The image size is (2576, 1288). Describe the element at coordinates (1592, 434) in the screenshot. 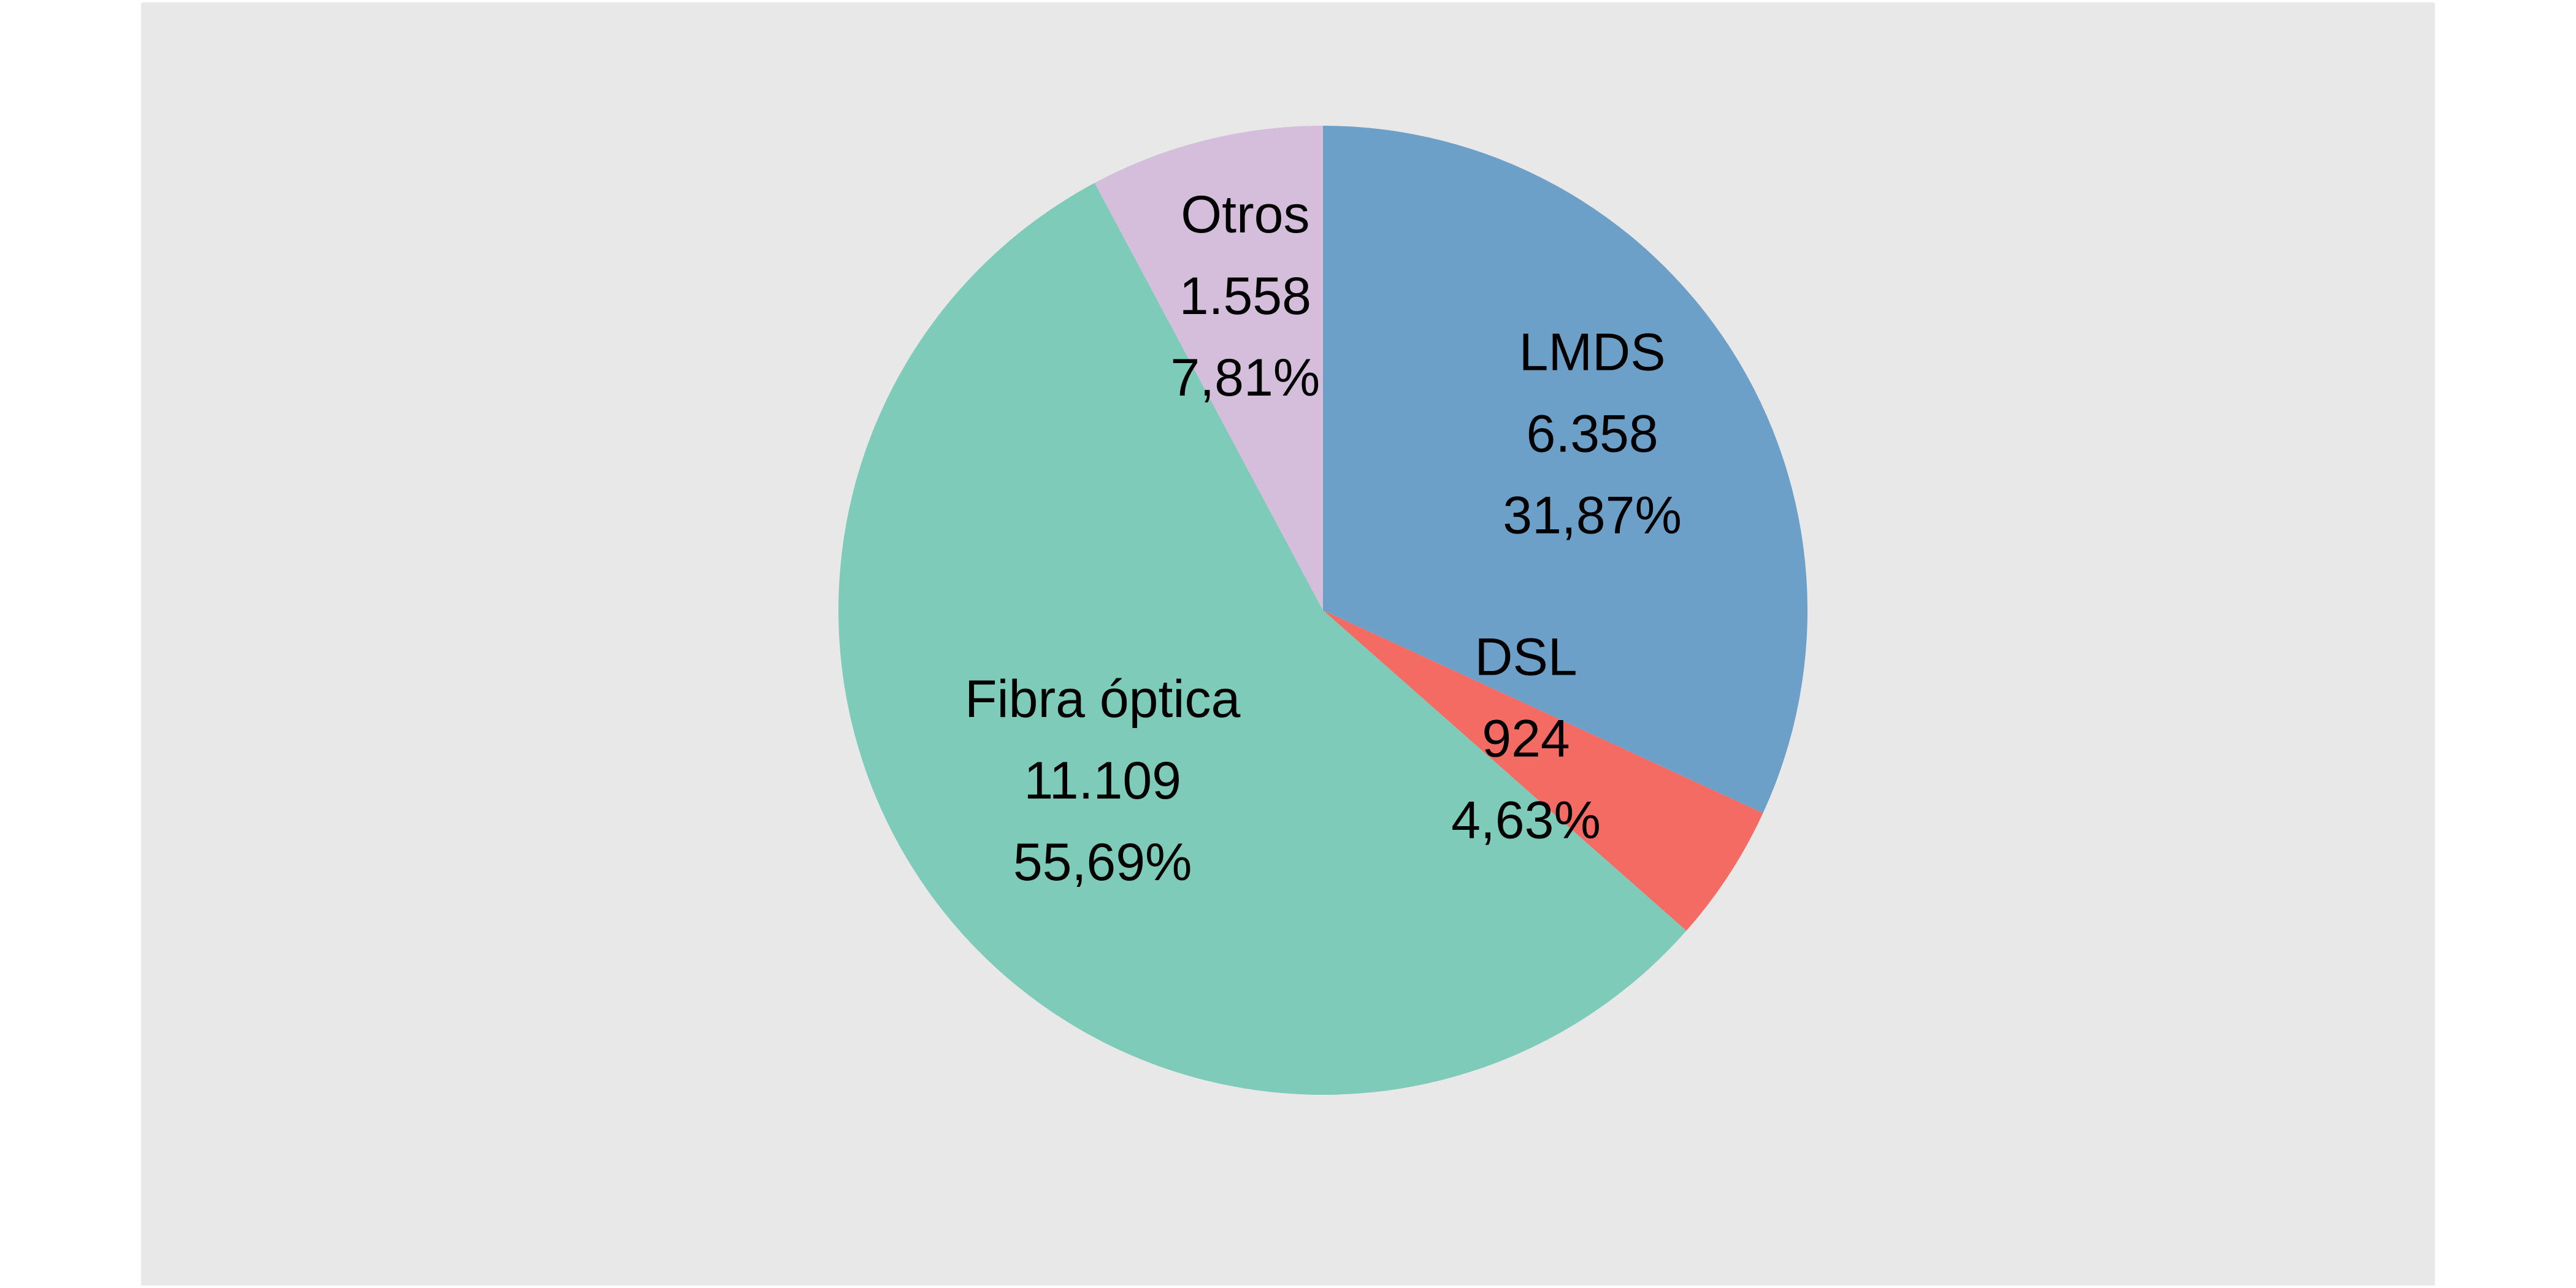

I see `slice-label-value: 6.358` at that location.